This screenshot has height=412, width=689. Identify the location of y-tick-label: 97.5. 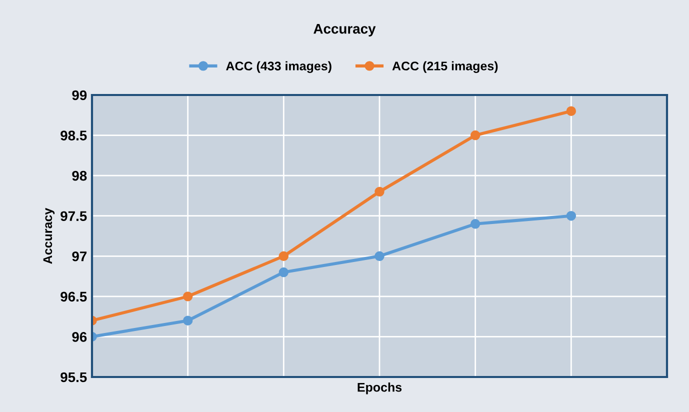
(73, 216).